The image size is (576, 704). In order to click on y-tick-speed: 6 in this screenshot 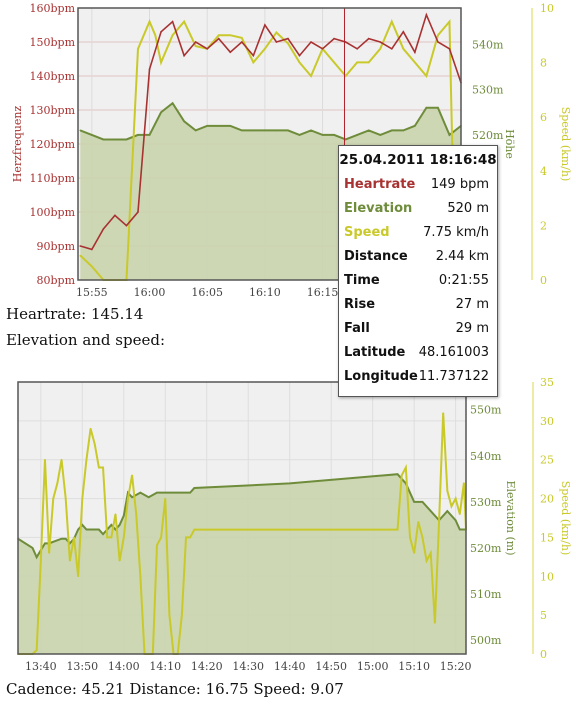, I will do `click(543, 117)`.